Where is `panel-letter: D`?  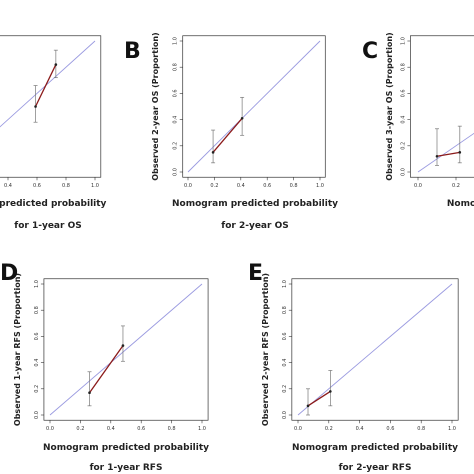 panel-letter: D is located at coordinates (9, 273).